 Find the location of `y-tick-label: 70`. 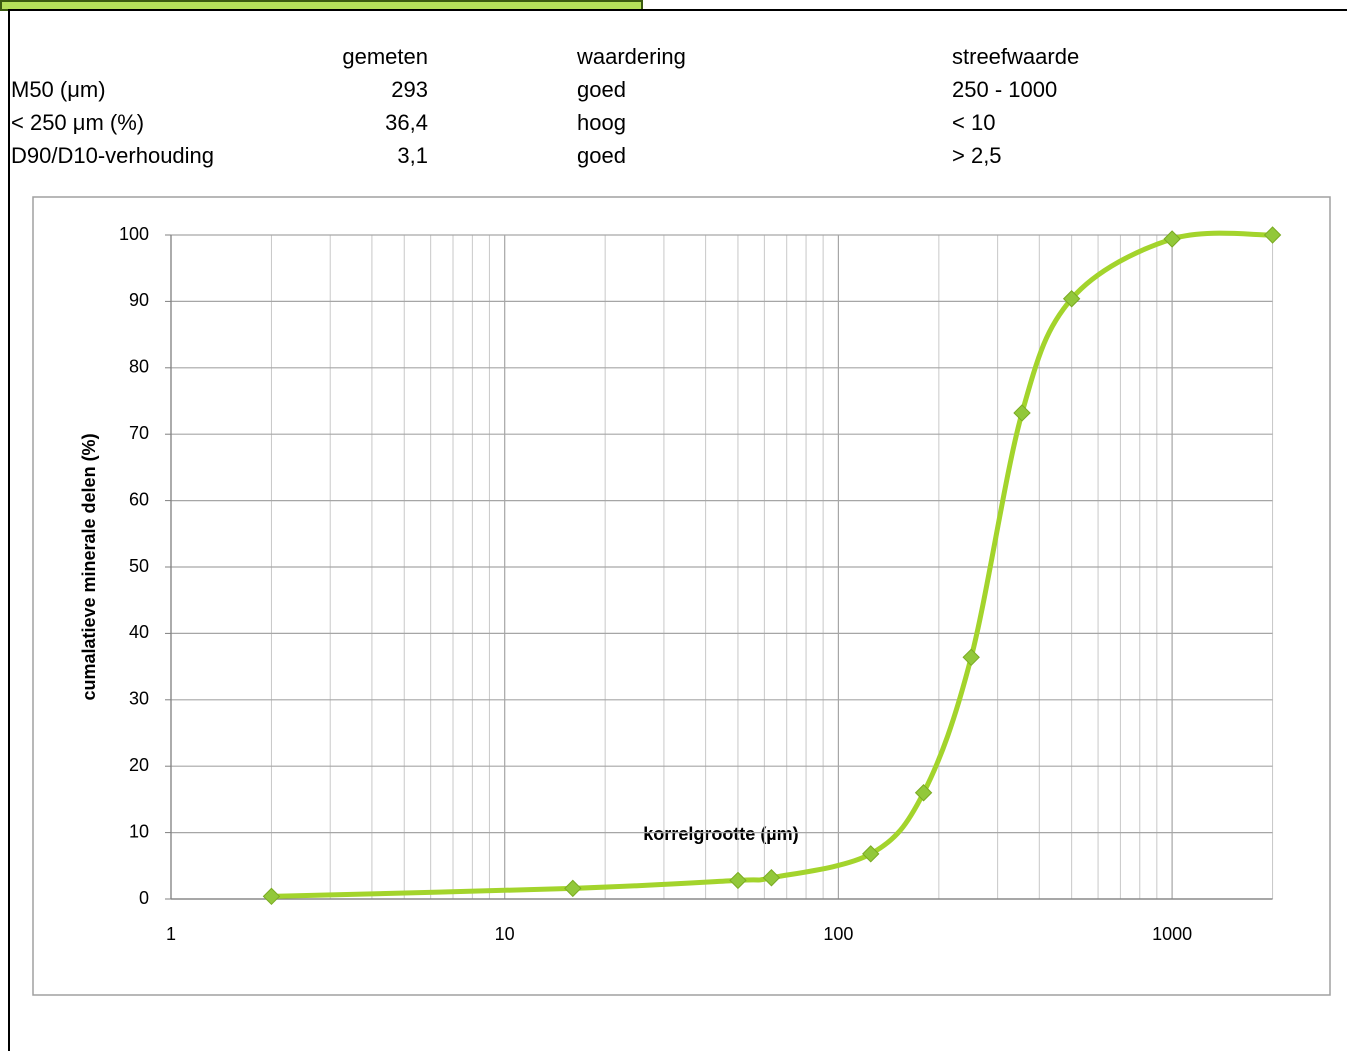

y-tick-label: 70 is located at coordinates (139, 433).